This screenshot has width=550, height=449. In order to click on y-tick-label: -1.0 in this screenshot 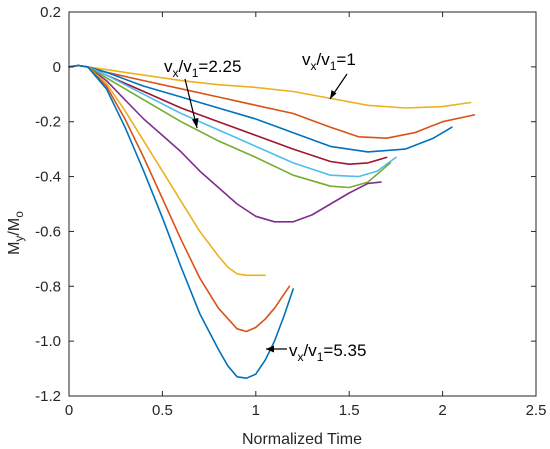, I will do `click(48, 341)`.